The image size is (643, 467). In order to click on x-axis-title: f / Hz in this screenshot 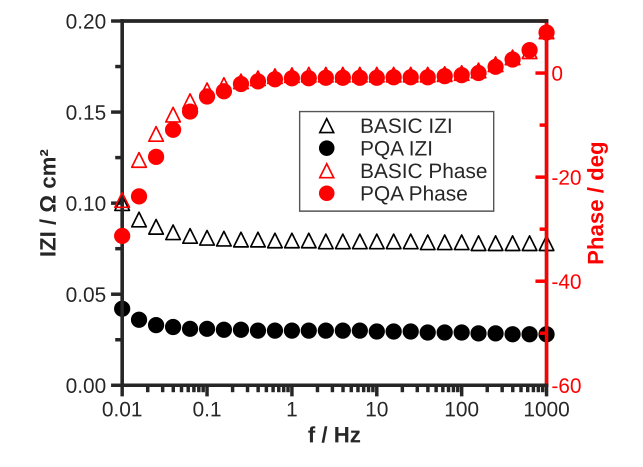, I will do `click(334, 434)`.